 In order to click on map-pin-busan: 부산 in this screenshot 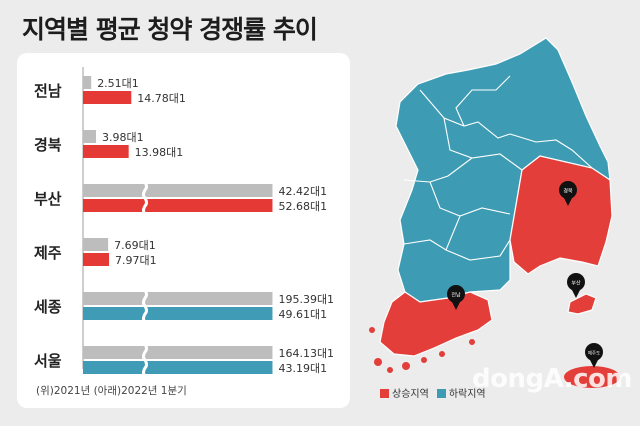, I will do `click(576, 285)`.